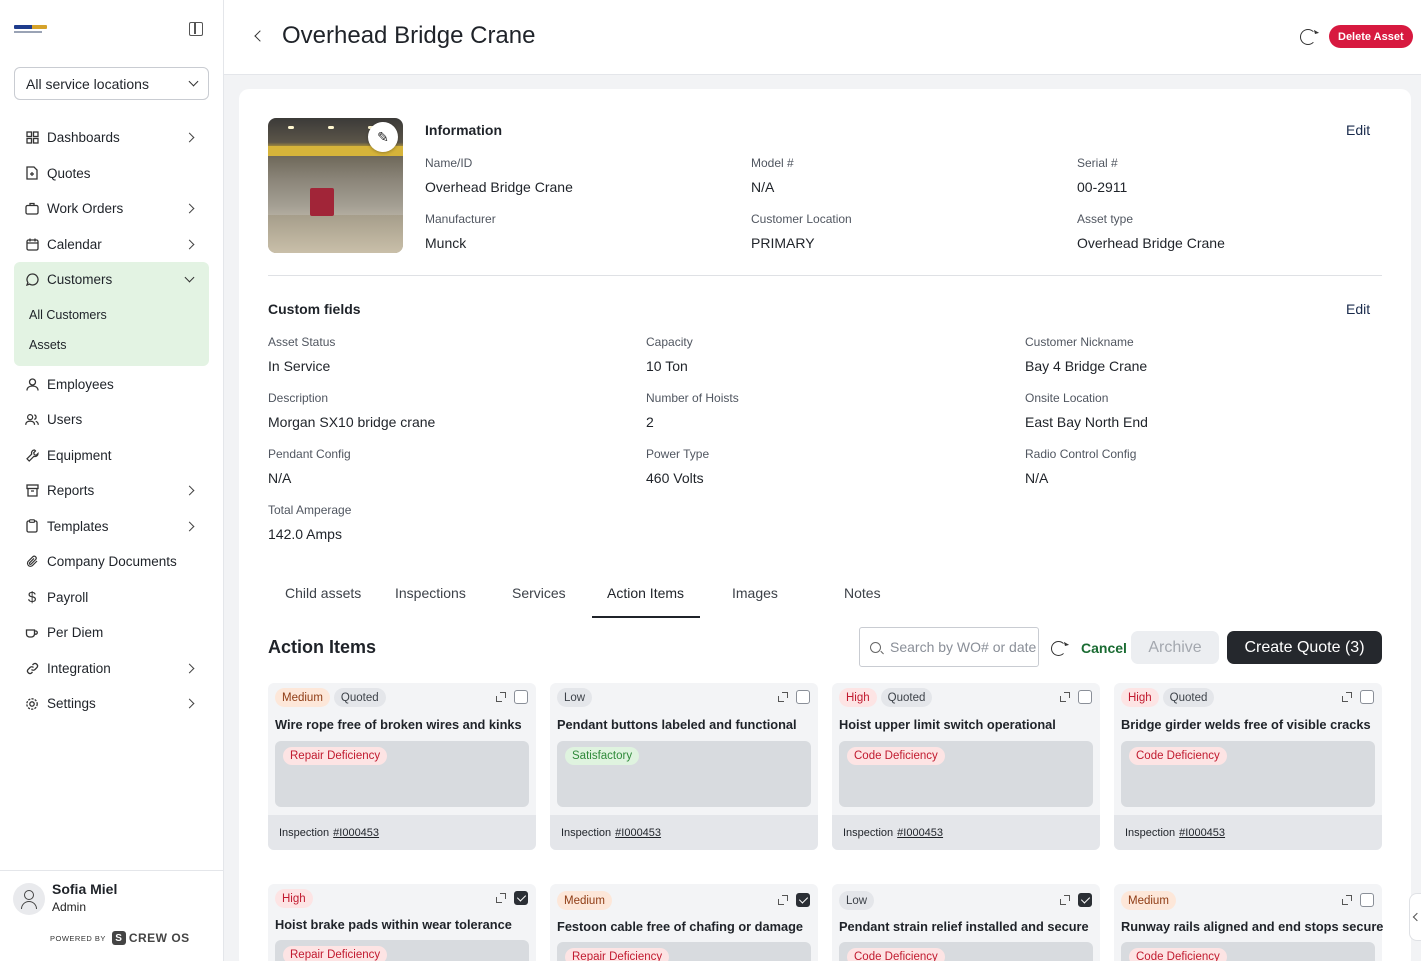 This screenshot has height=961, width=1421. What do you see at coordinates (48, 344) in the screenshot?
I see `sub-item-assets: Assets` at bounding box center [48, 344].